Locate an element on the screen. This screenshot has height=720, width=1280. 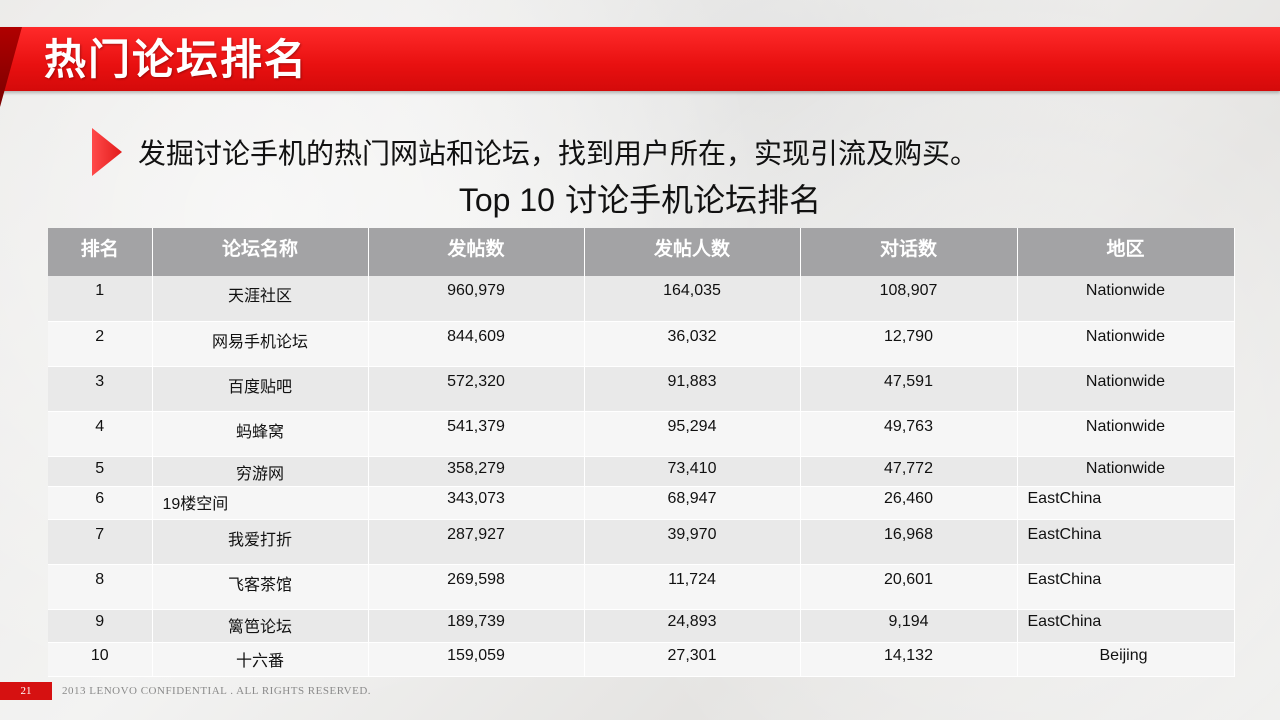
cell-posts: 343,073 is located at coordinates (476, 503).